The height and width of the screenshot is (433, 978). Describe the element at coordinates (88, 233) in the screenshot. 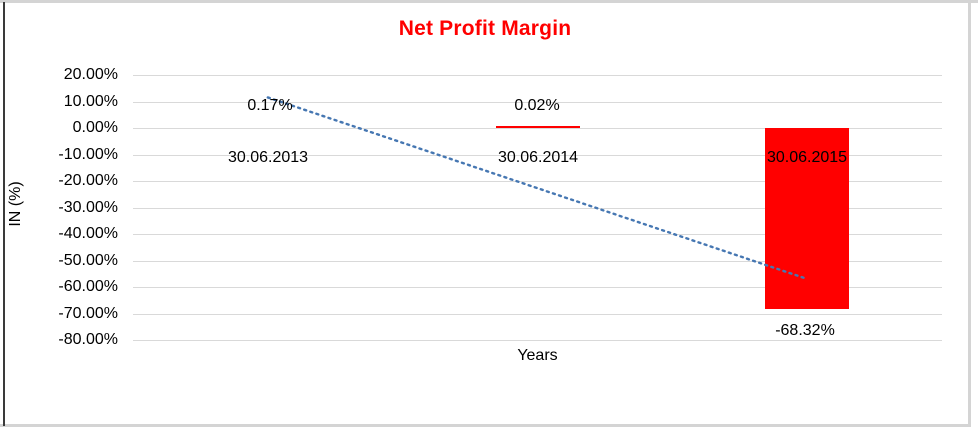

I see `y-tick-label: -40.00%` at that location.